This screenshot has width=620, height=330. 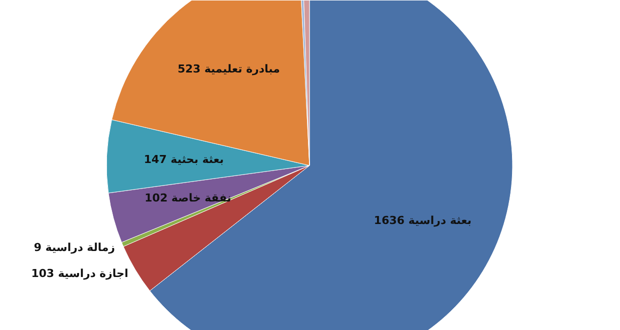 I want to click on slice-label: اجازة دراسية 103, so click(x=79, y=273).